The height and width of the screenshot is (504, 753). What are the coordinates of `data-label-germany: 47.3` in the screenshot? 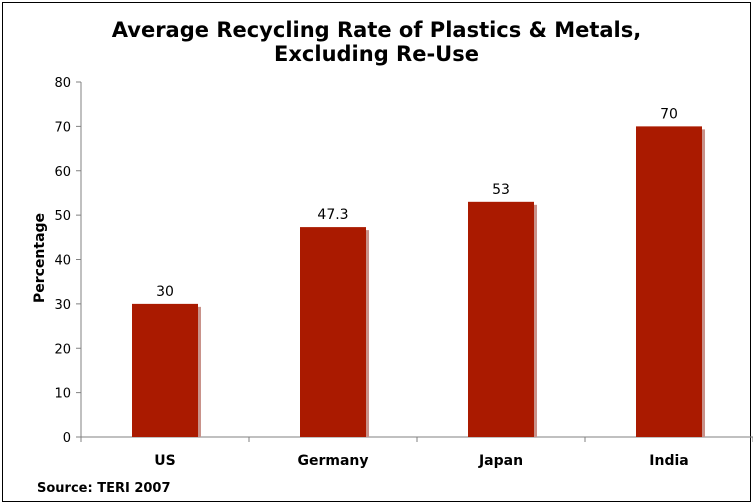 It's located at (332, 215).